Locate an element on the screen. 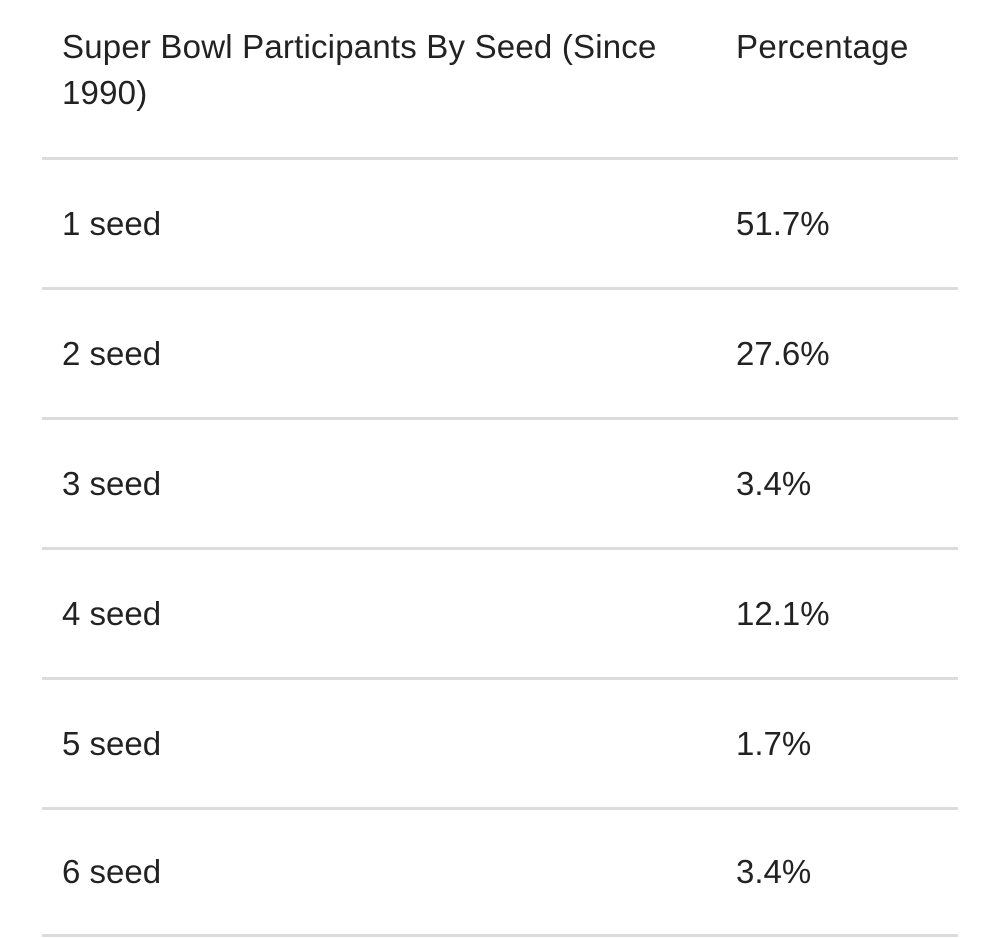 The height and width of the screenshot is (938, 1000). table-row: 2 seed 27.6% is located at coordinates (500, 352).